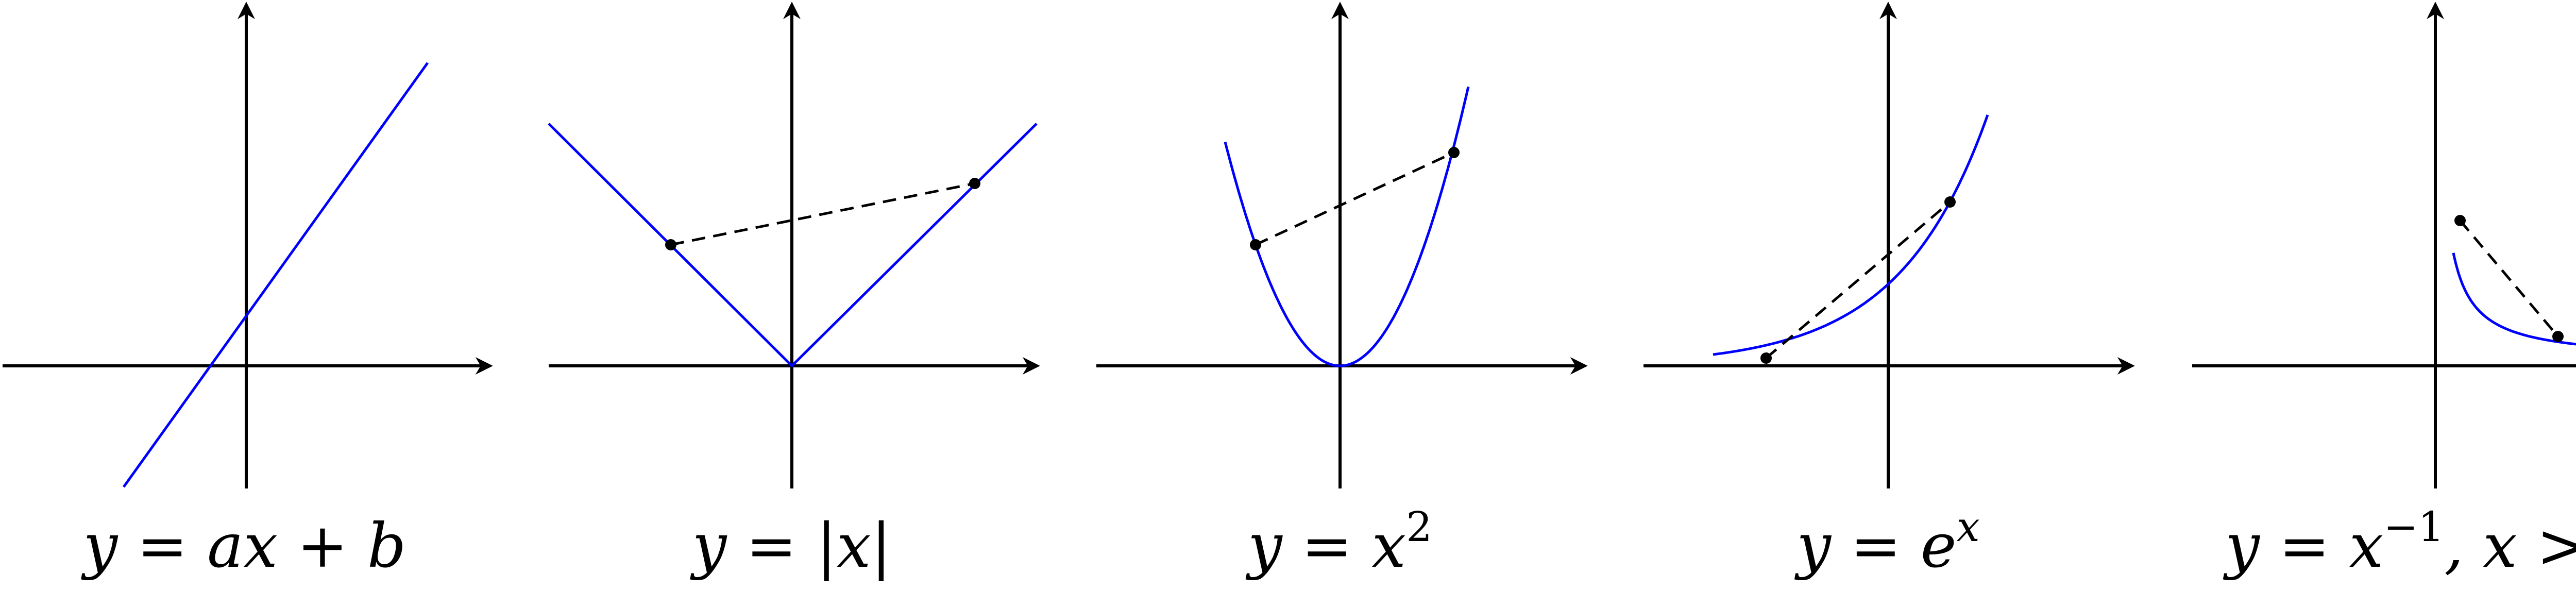 This screenshot has width=2576, height=607. Describe the element at coordinates (1887, 542) in the screenshot. I see `caption-exponential: y = ex` at that location.